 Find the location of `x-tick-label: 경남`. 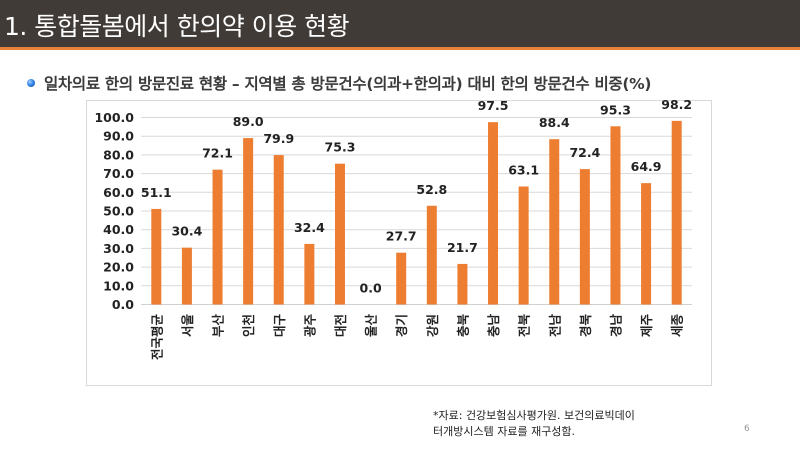

x-tick-label: 경남 is located at coordinates (615, 326).